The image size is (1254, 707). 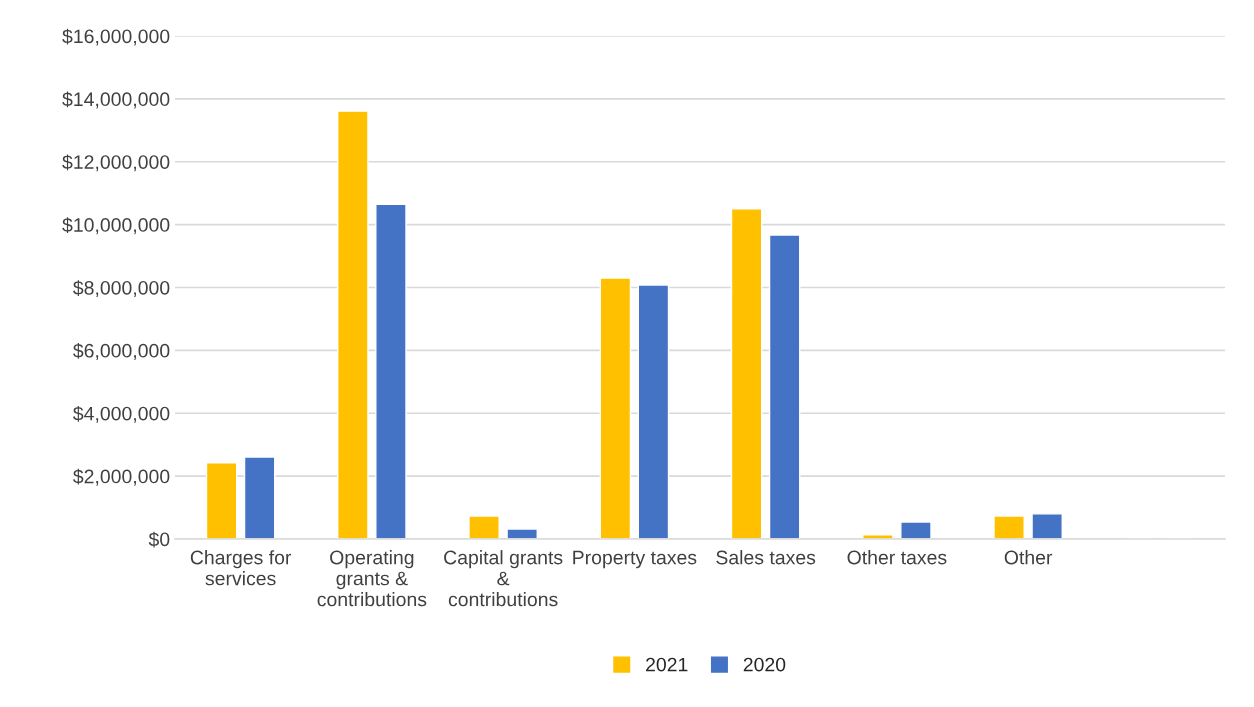 What do you see at coordinates (372, 578) in the screenshot?
I see `x-tick-label: Operating grants & contributions` at bounding box center [372, 578].